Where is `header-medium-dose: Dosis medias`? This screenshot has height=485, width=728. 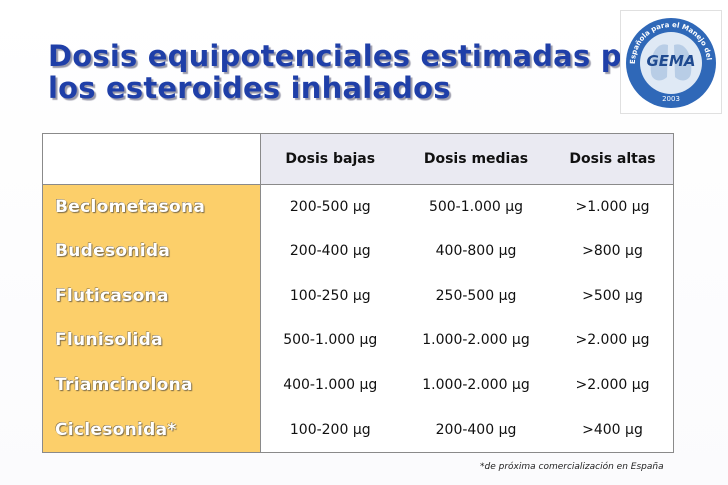
header-medium-dose: Dosis medias is located at coordinates (476, 159).